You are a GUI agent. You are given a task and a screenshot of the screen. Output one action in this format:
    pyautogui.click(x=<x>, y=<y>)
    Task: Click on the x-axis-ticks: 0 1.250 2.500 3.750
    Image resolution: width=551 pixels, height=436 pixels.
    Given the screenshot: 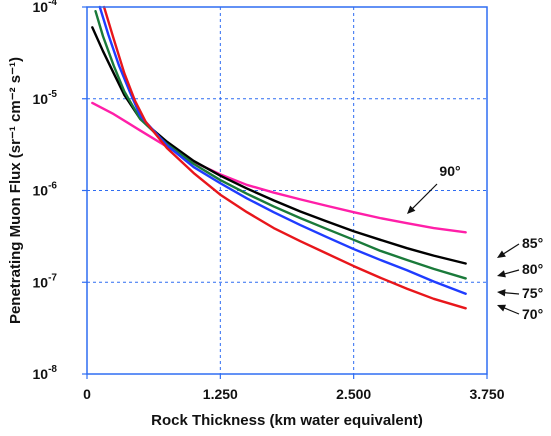 What is the action you would take?
    pyautogui.click(x=294, y=388)
    